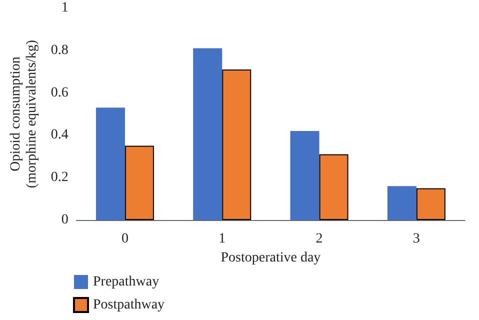 This screenshot has height=320, width=479. Describe the element at coordinates (59, 92) in the screenshot. I see `y-tick-label: 0.6` at that location.